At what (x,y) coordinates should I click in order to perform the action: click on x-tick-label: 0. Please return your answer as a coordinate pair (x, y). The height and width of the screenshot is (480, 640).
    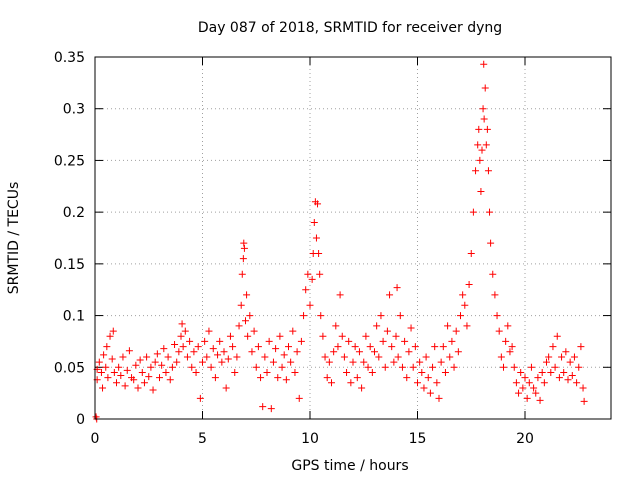
    Looking at the image, I should click on (95, 439).